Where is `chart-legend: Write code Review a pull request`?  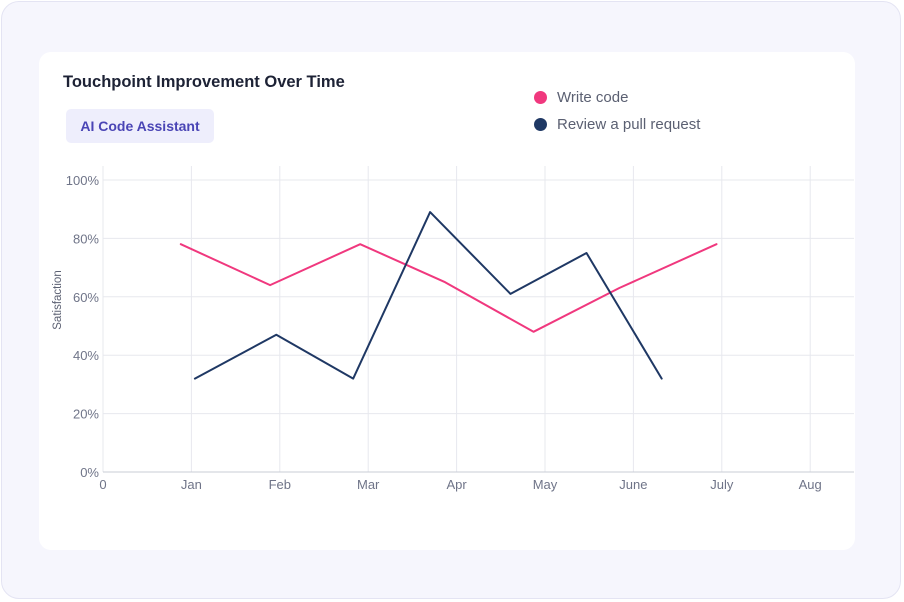
chart-legend: Write code Review a pull request is located at coordinates (617, 111).